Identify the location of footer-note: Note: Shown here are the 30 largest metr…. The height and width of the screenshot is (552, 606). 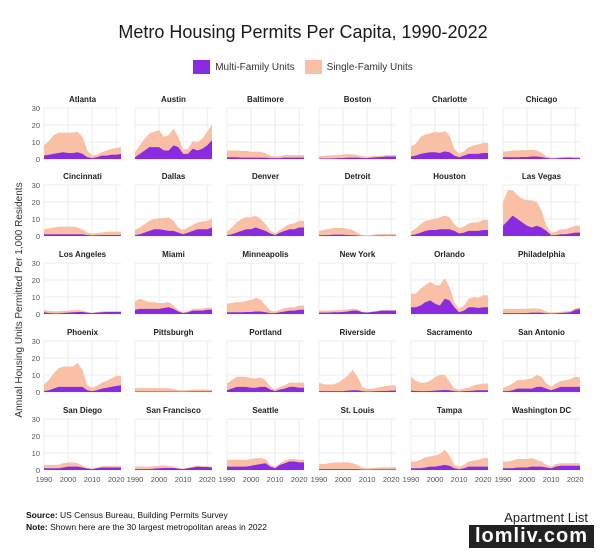
(146, 527).